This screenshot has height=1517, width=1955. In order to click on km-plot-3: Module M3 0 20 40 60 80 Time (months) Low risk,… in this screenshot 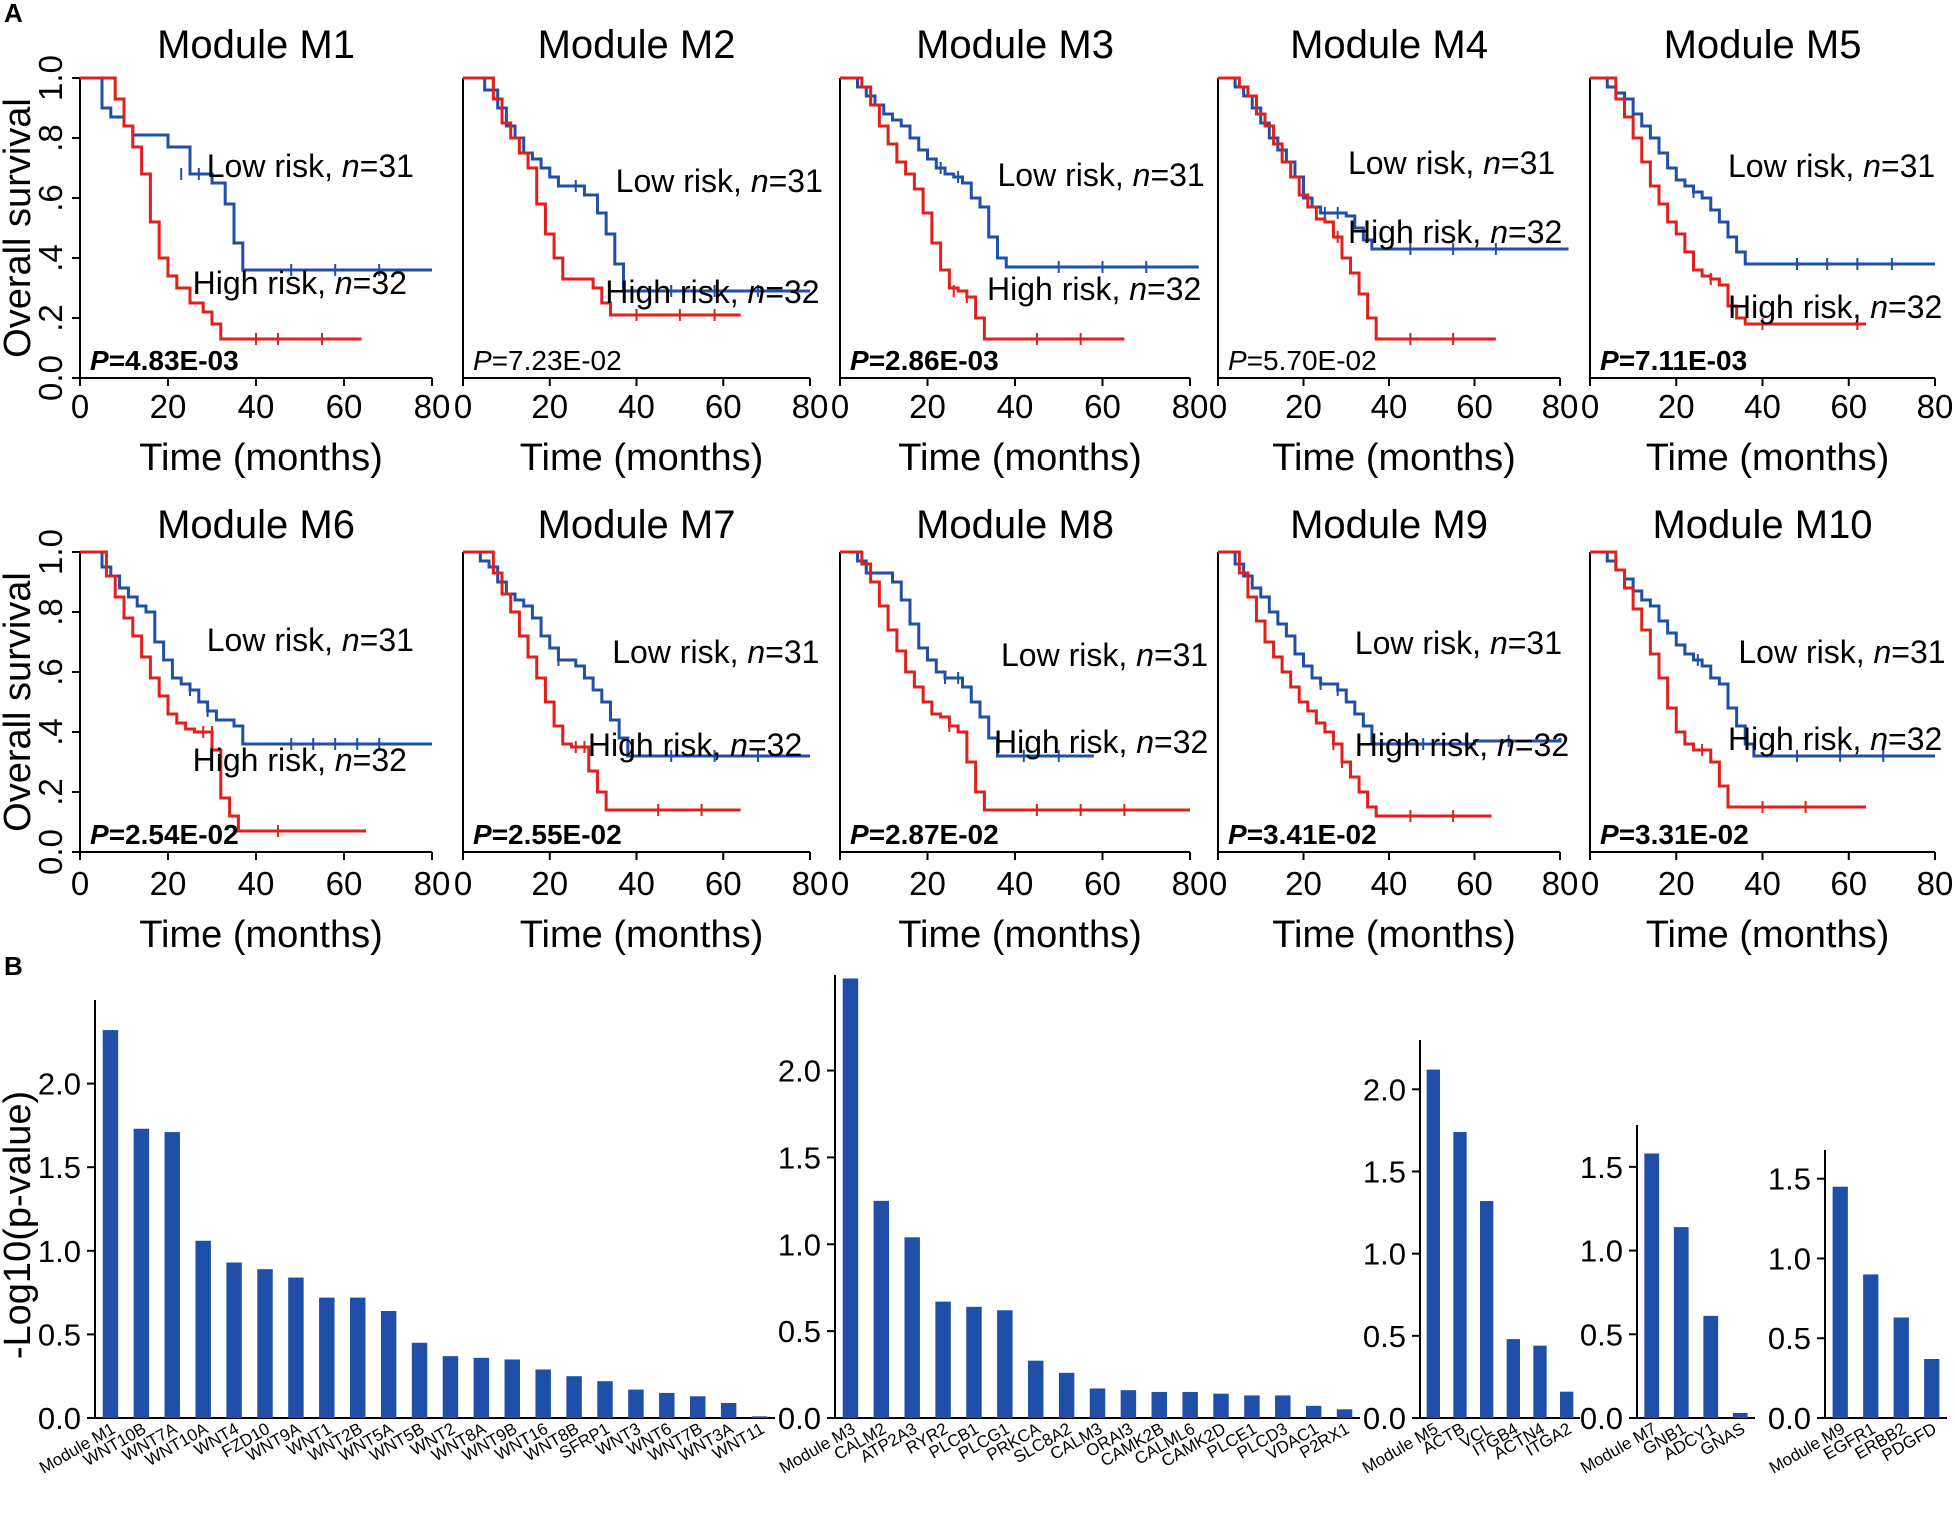, I will do `click(1020, 251)`.